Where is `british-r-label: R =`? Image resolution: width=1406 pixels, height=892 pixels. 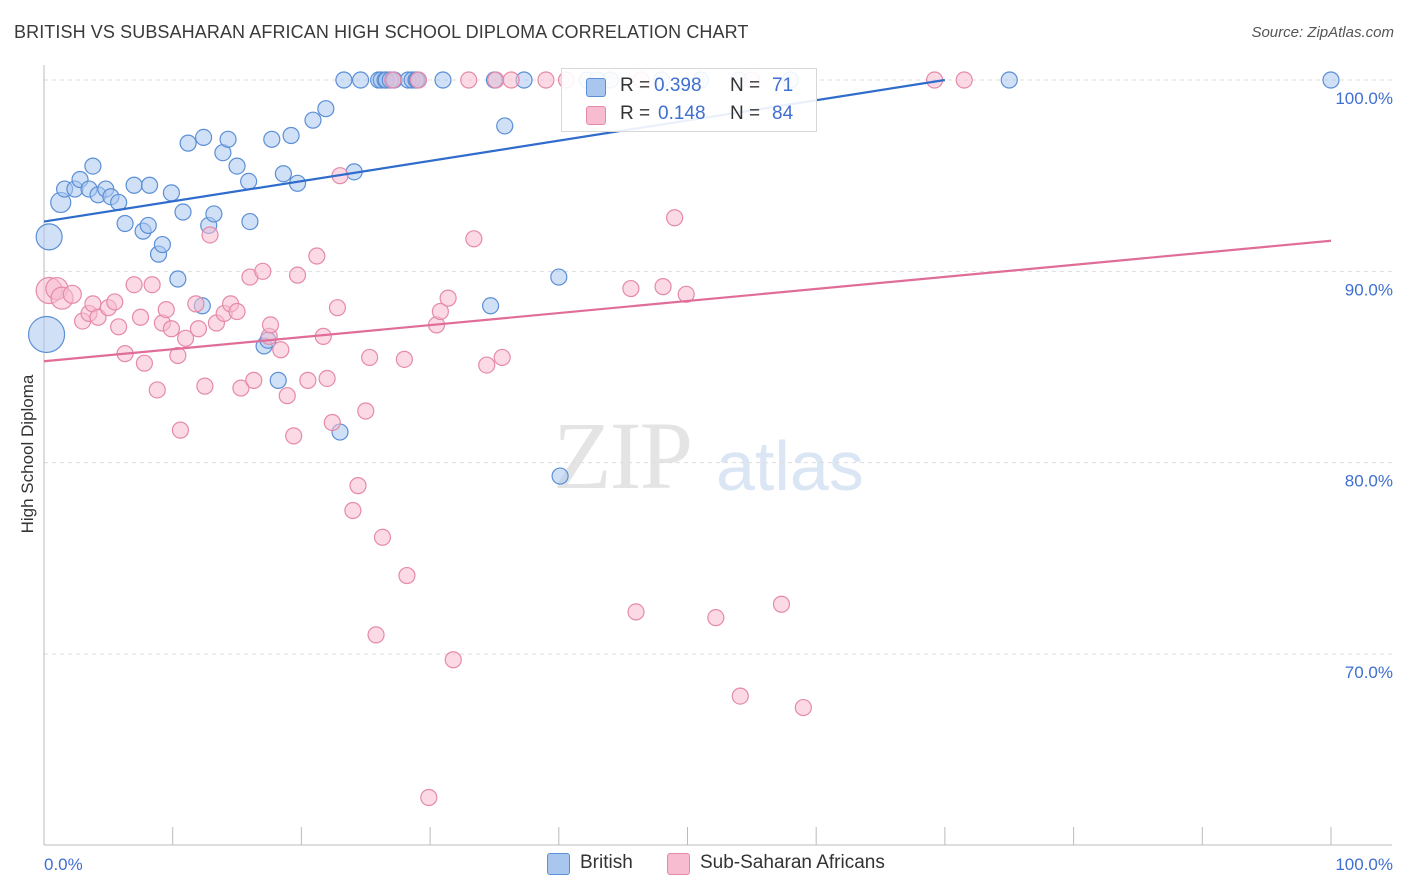
british-r-label: R = is located at coordinates (635, 85).